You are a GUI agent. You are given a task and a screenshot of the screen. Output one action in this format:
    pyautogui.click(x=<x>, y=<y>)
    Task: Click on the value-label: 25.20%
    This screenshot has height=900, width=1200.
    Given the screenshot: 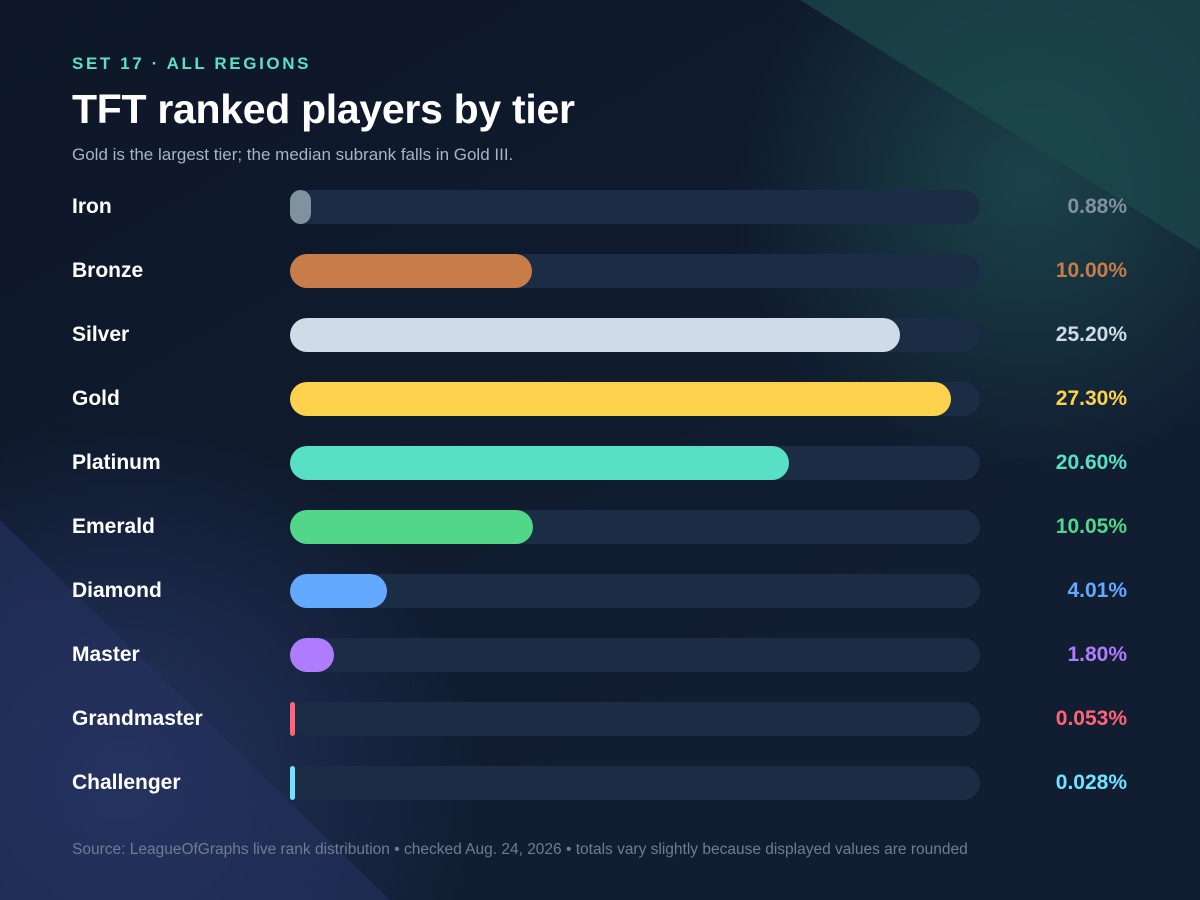 What is the action you would take?
    pyautogui.click(x=1091, y=334)
    